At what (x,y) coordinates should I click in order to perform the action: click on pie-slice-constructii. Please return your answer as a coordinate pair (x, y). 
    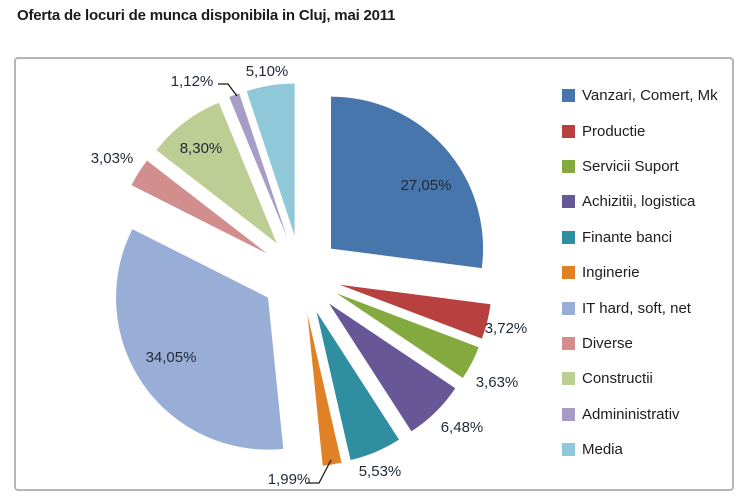
    Looking at the image, I should click on (216, 173).